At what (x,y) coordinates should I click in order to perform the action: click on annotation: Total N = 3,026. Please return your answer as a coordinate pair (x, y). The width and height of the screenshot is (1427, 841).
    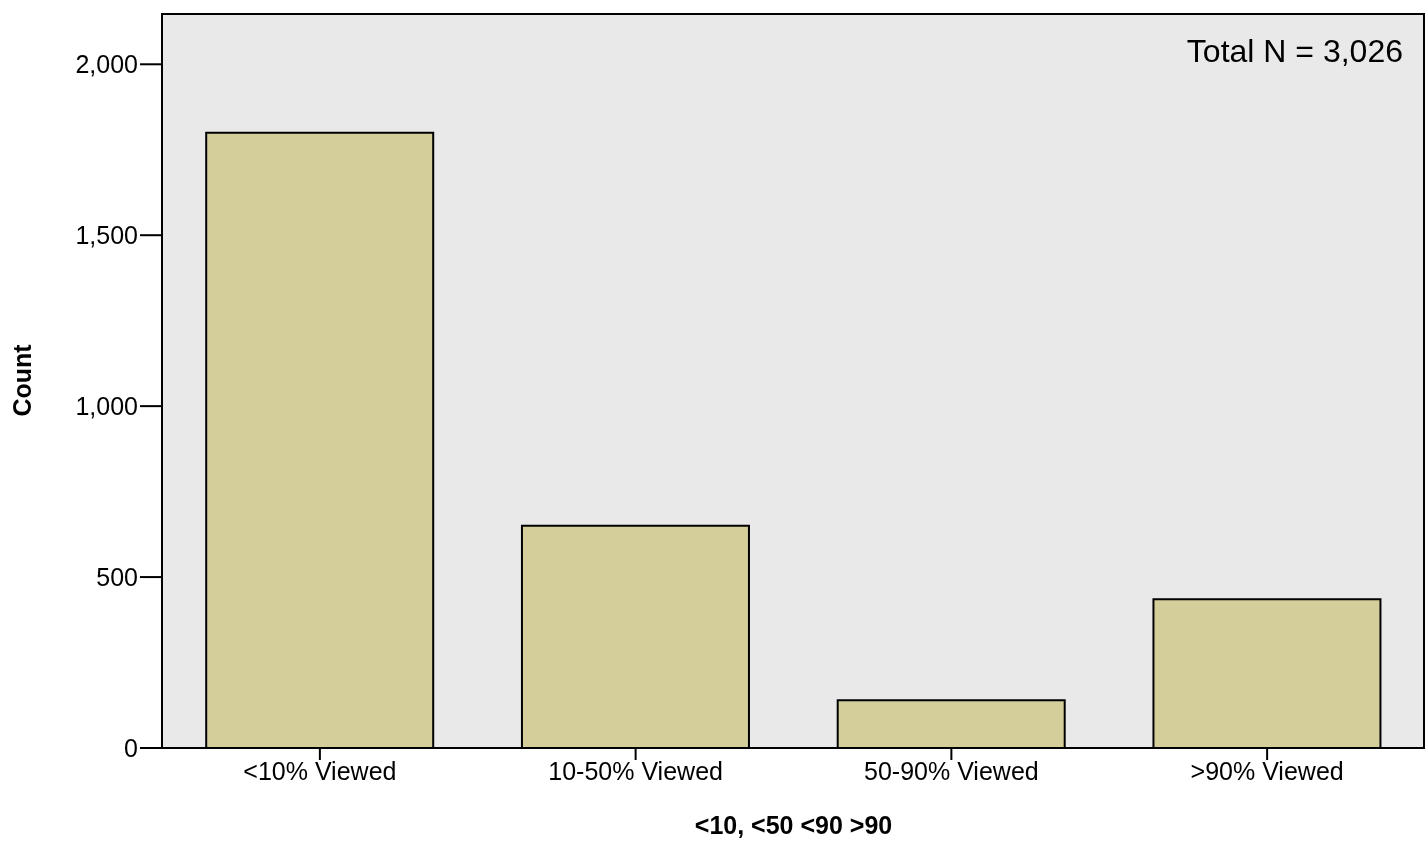
    Looking at the image, I should click on (1294, 51).